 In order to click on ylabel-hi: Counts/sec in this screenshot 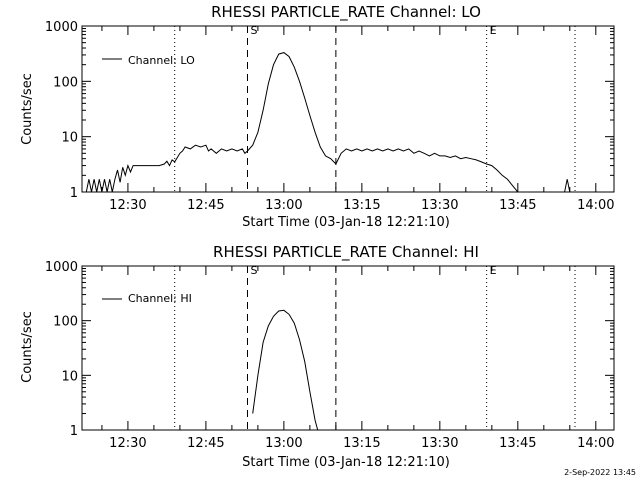, I will do `click(27, 347)`.